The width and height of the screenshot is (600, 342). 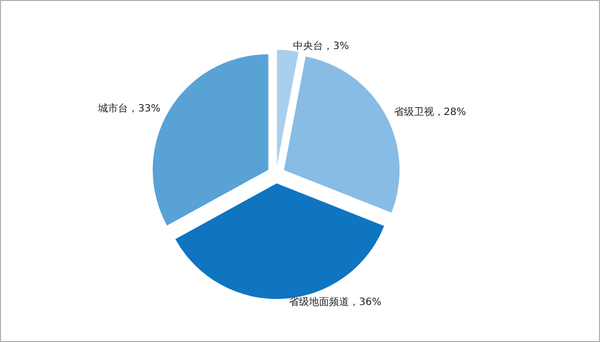 What do you see at coordinates (335, 302) in the screenshot?
I see `slice-label: 省级地面频道，36%` at bounding box center [335, 302].